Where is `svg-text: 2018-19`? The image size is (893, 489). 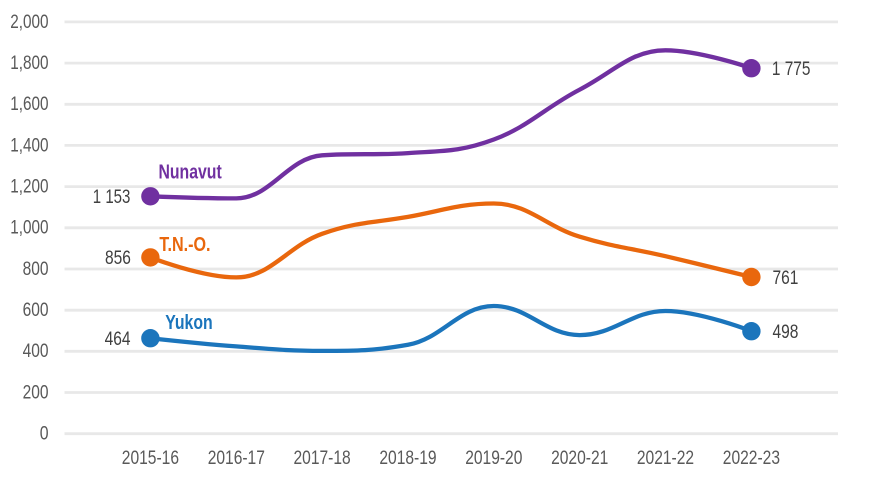
svg-text: 2018-19 is located at coordinates (407, 458).